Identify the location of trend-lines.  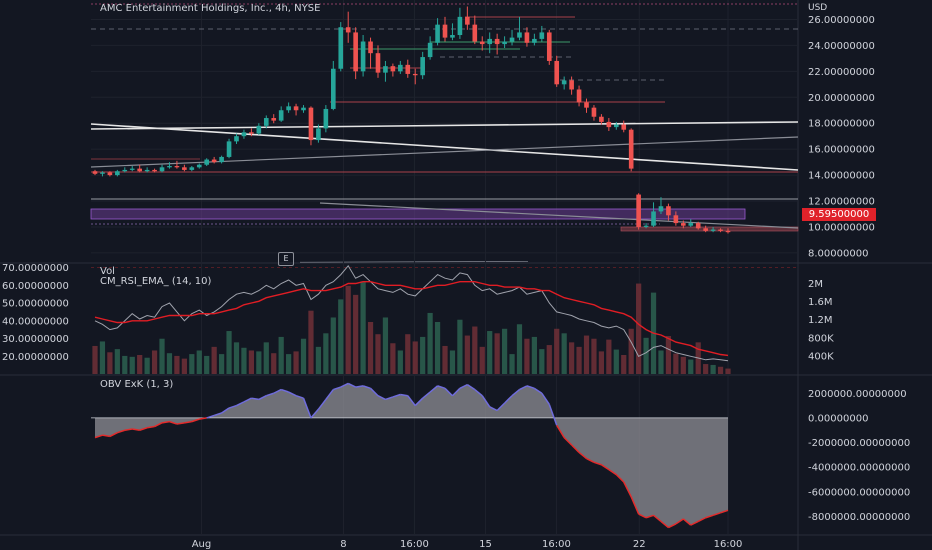
(444, 175).